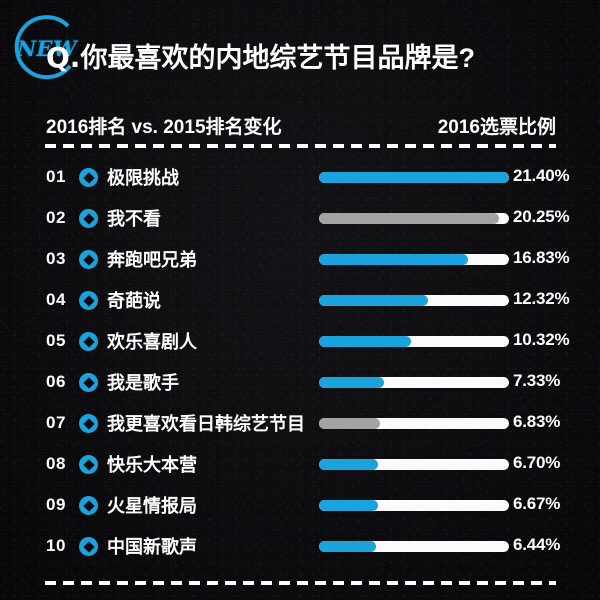 The width and height of the screenshot is (600, 600). What do you see at coordinates (56, 504) in the screenshot?
I see `rank-number: 09` at bounding box center [56, 504].